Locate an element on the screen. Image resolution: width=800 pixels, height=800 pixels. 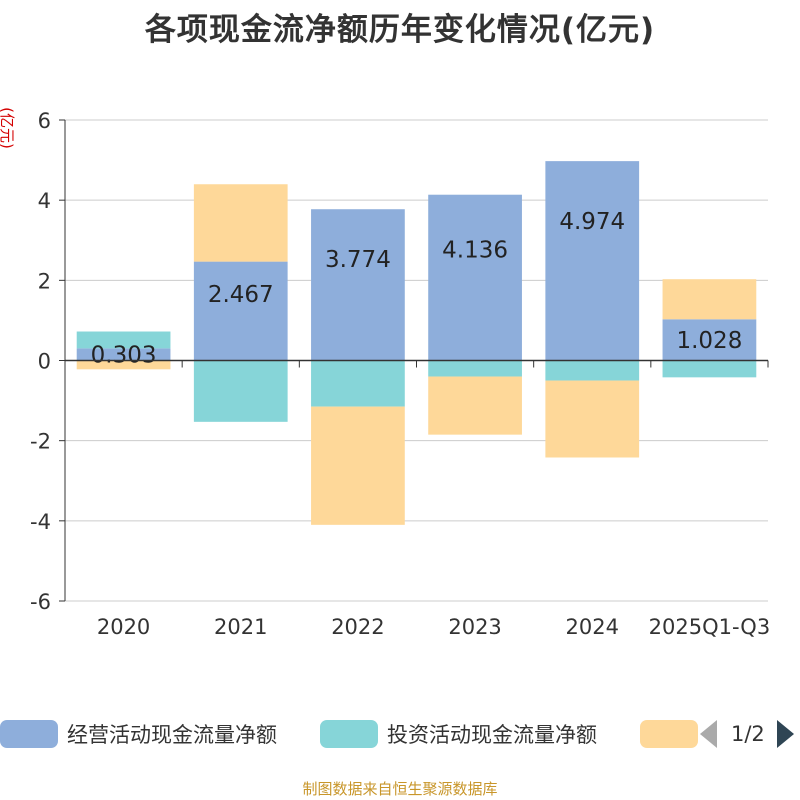
y-tick-label: -2 is located at coordinates (40, 442).